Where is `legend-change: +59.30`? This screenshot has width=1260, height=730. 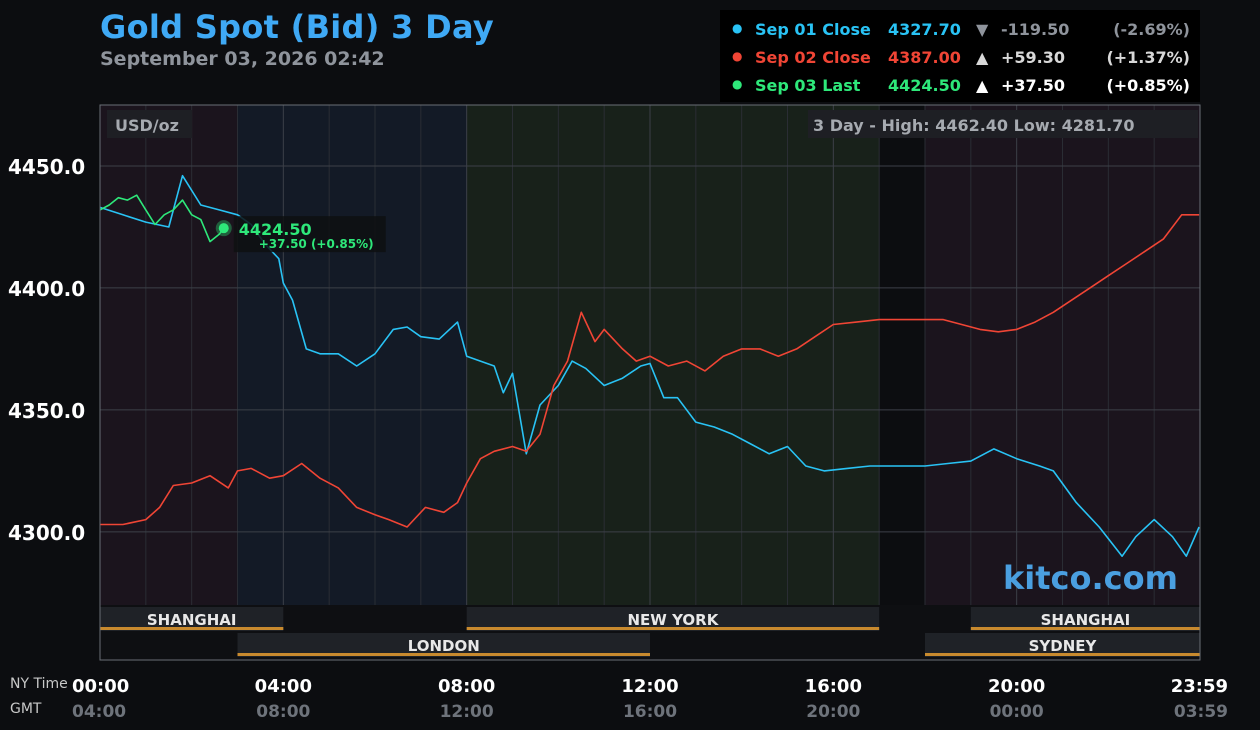
legend-change: +59.30 is located at coordinates (1033, 57).